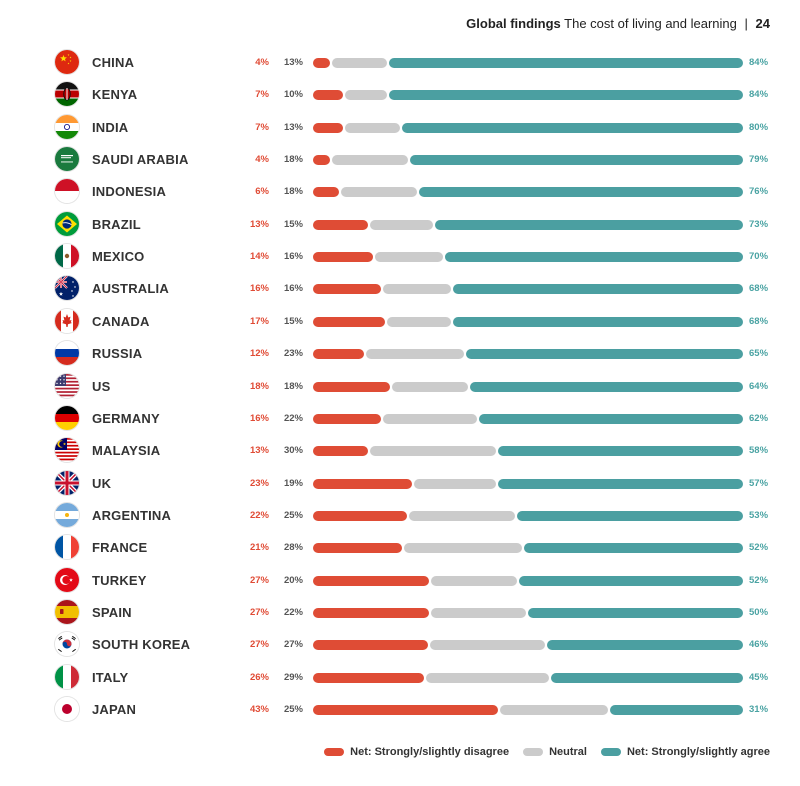  I want to click on malaysia-flag-icon, so click(67, 450).